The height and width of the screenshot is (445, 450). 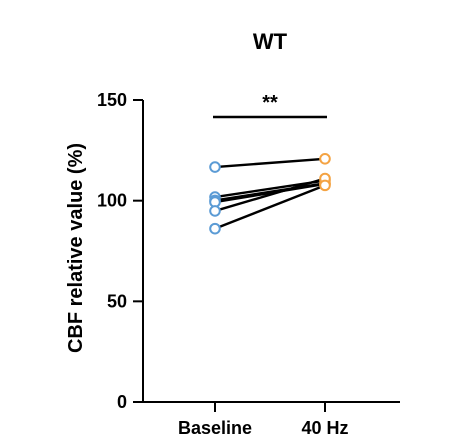 I want to click on x-tick-label-1: 40 Hz, so click(x=324, y=428).